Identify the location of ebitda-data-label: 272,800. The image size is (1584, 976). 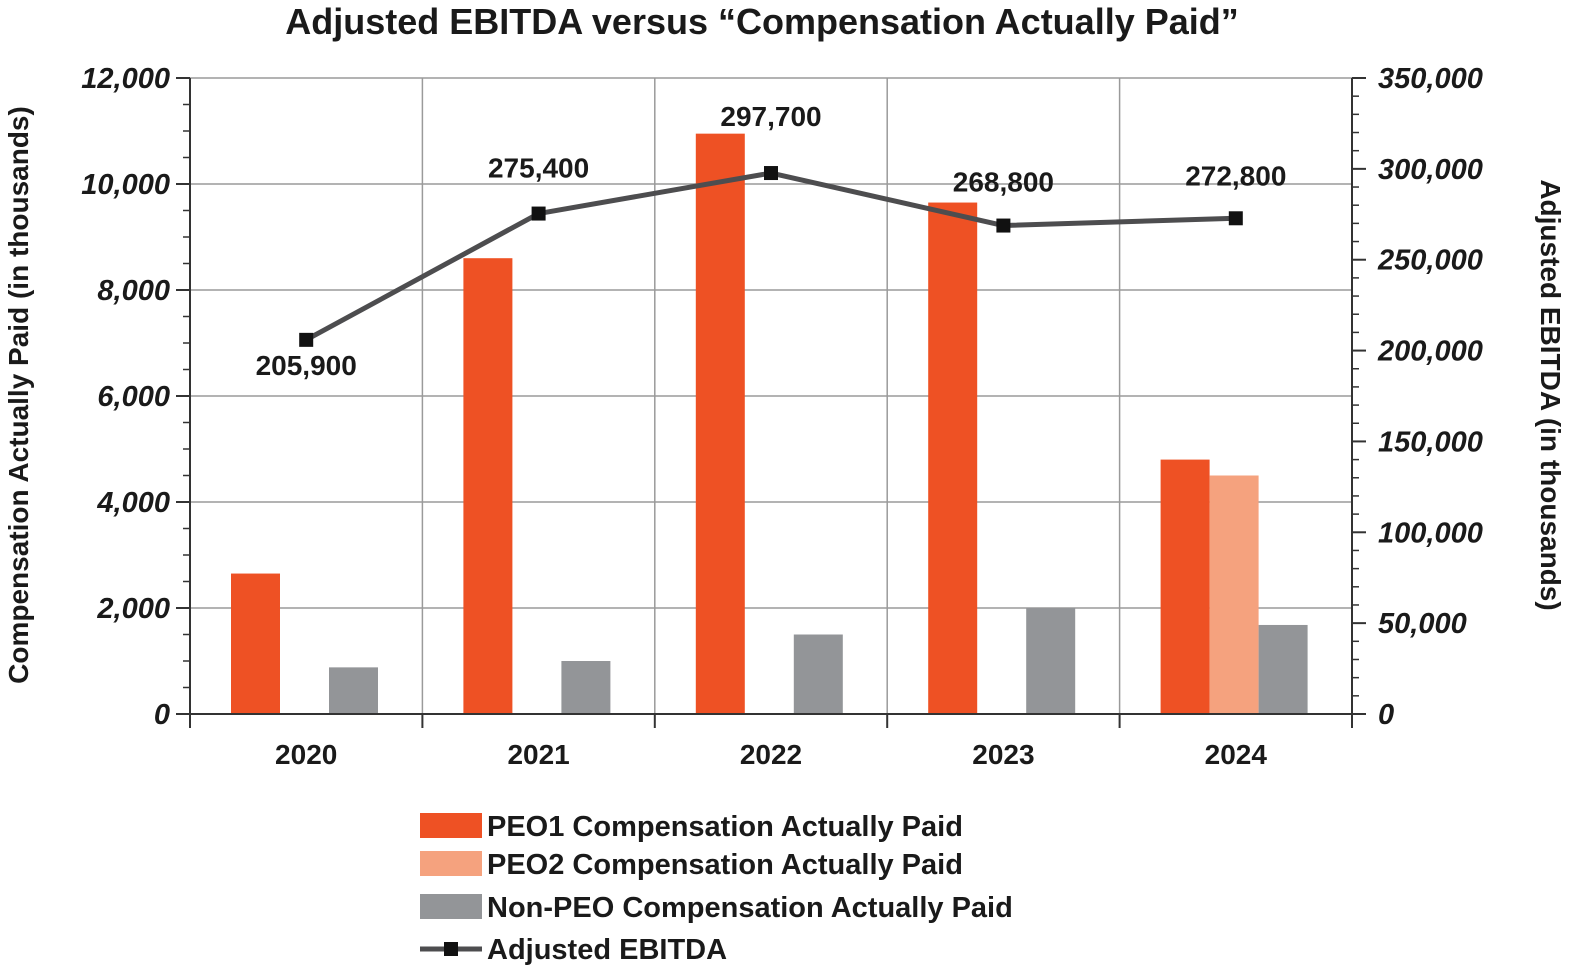
(1235, 175).